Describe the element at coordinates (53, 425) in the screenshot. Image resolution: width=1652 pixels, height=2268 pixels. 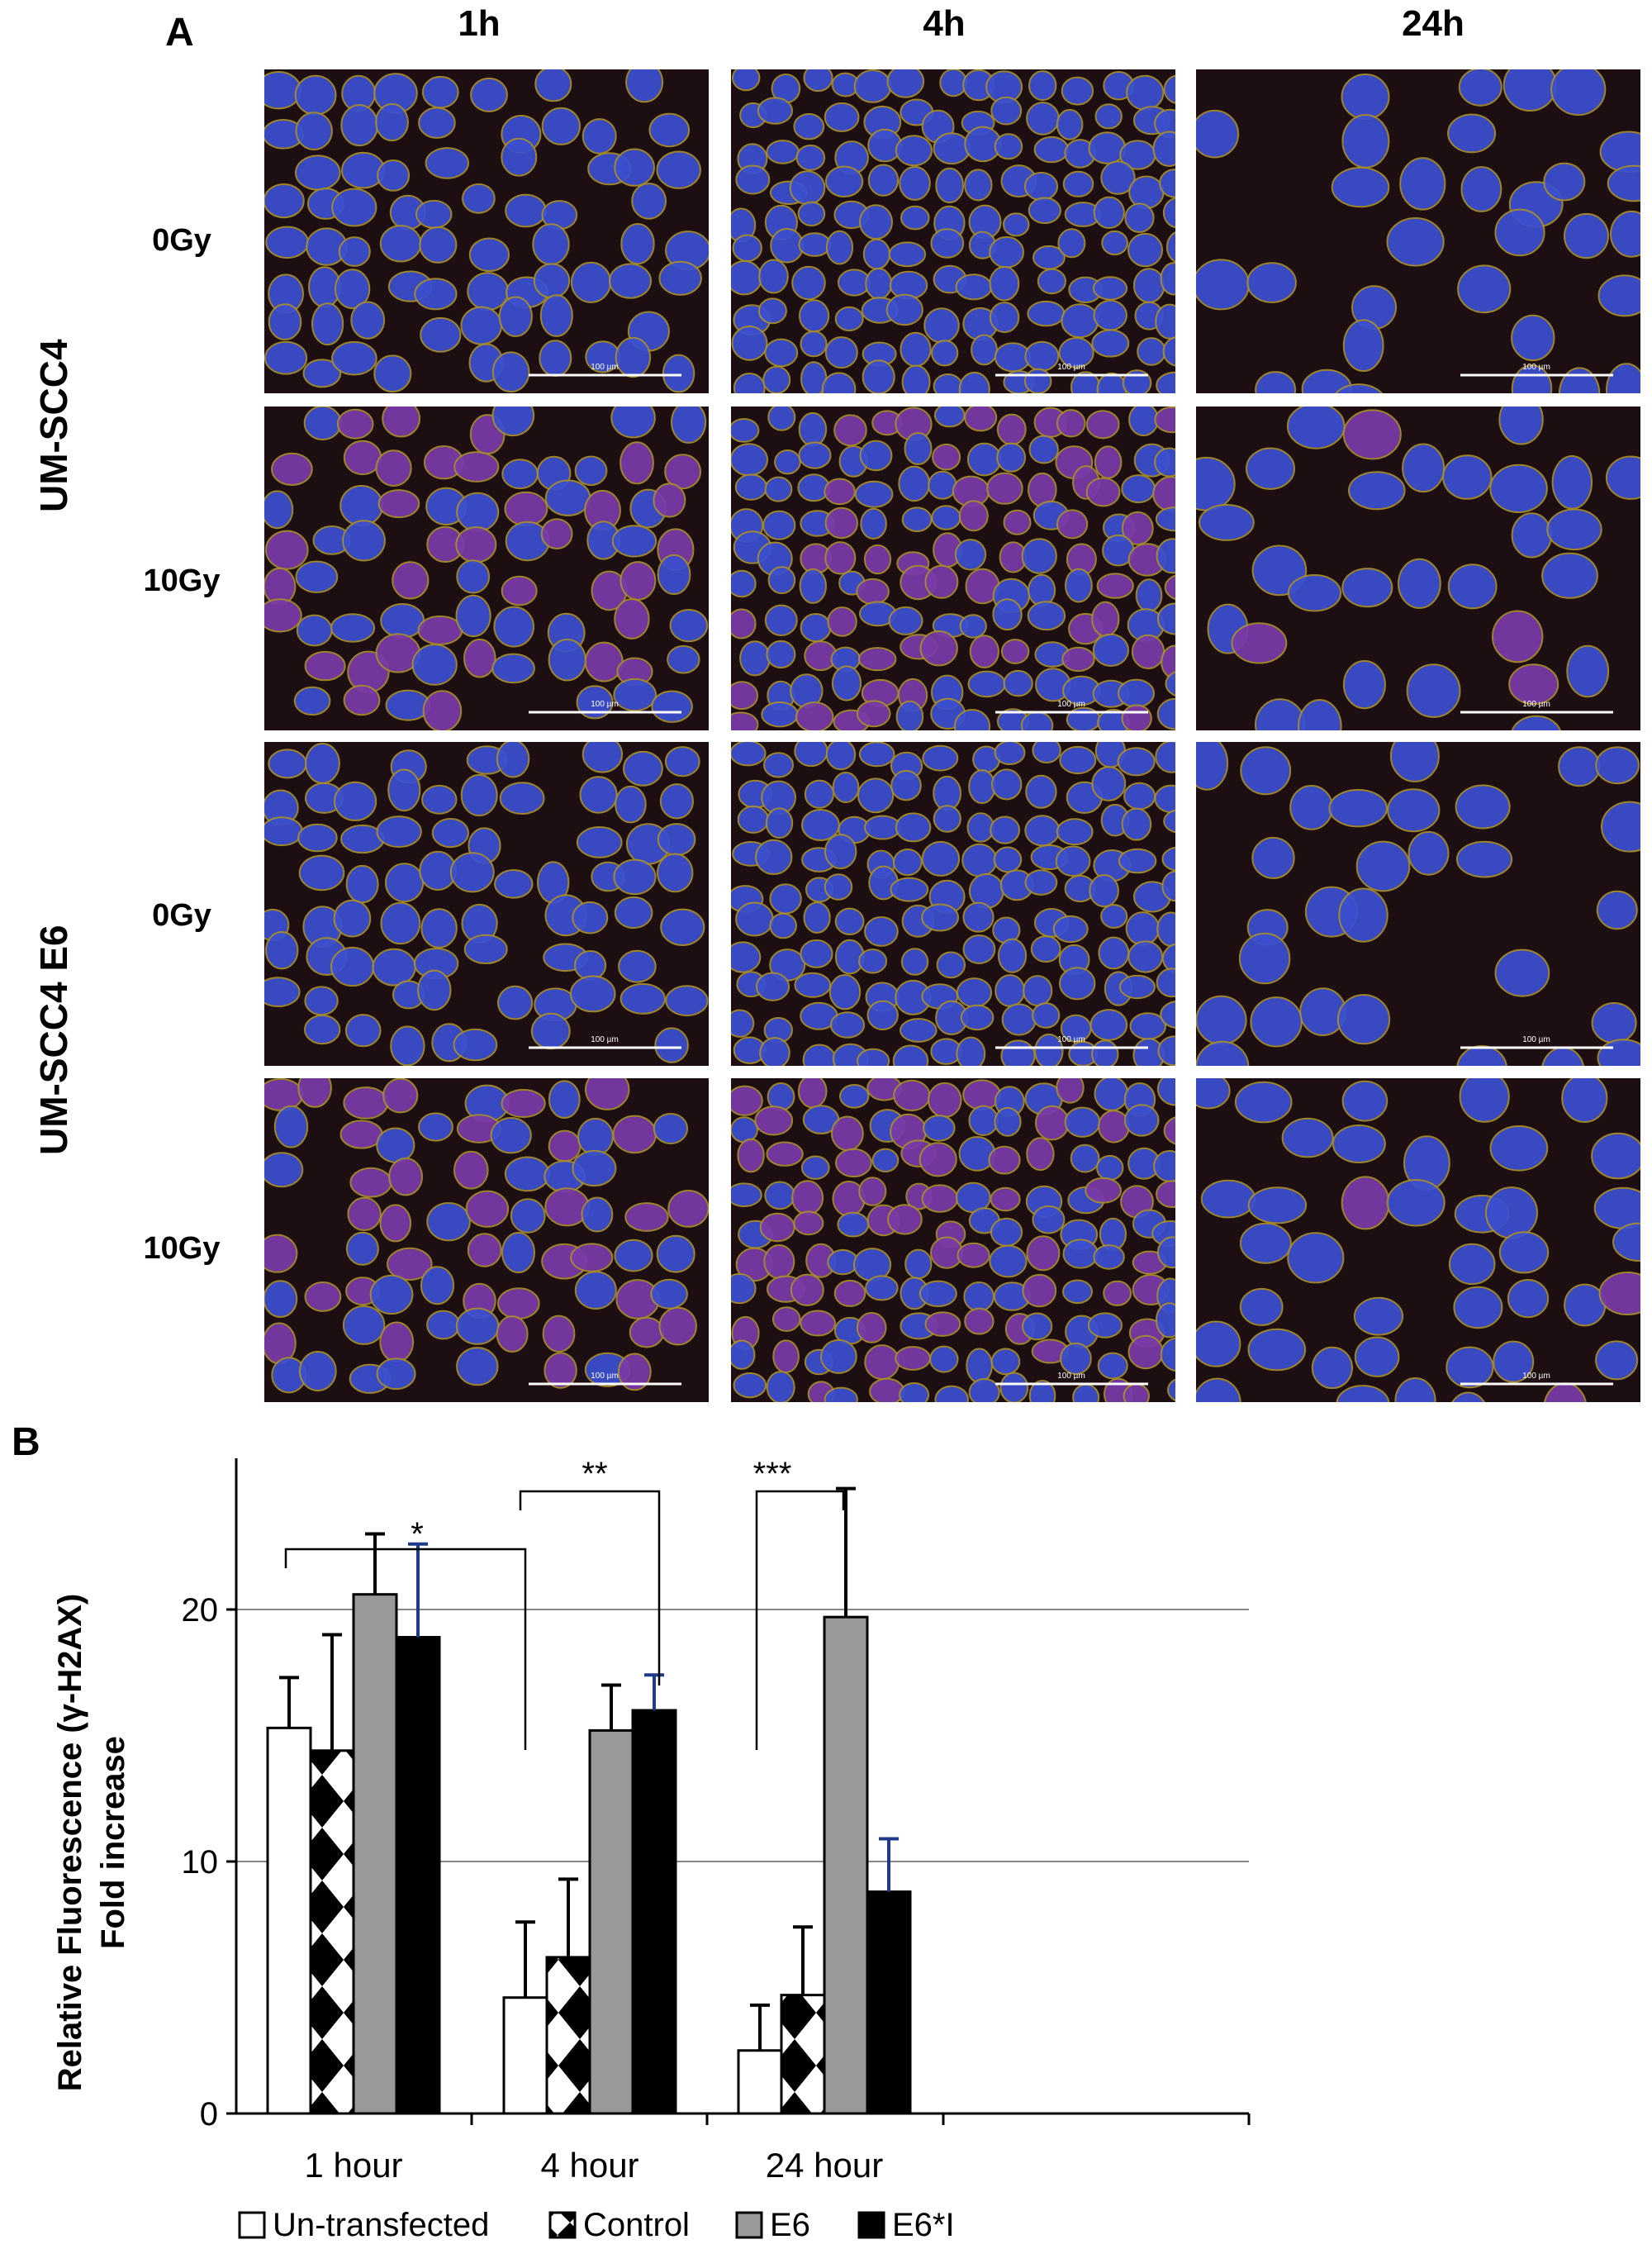
I see `row-label-um-scc4: UM-SCC4` at that location.